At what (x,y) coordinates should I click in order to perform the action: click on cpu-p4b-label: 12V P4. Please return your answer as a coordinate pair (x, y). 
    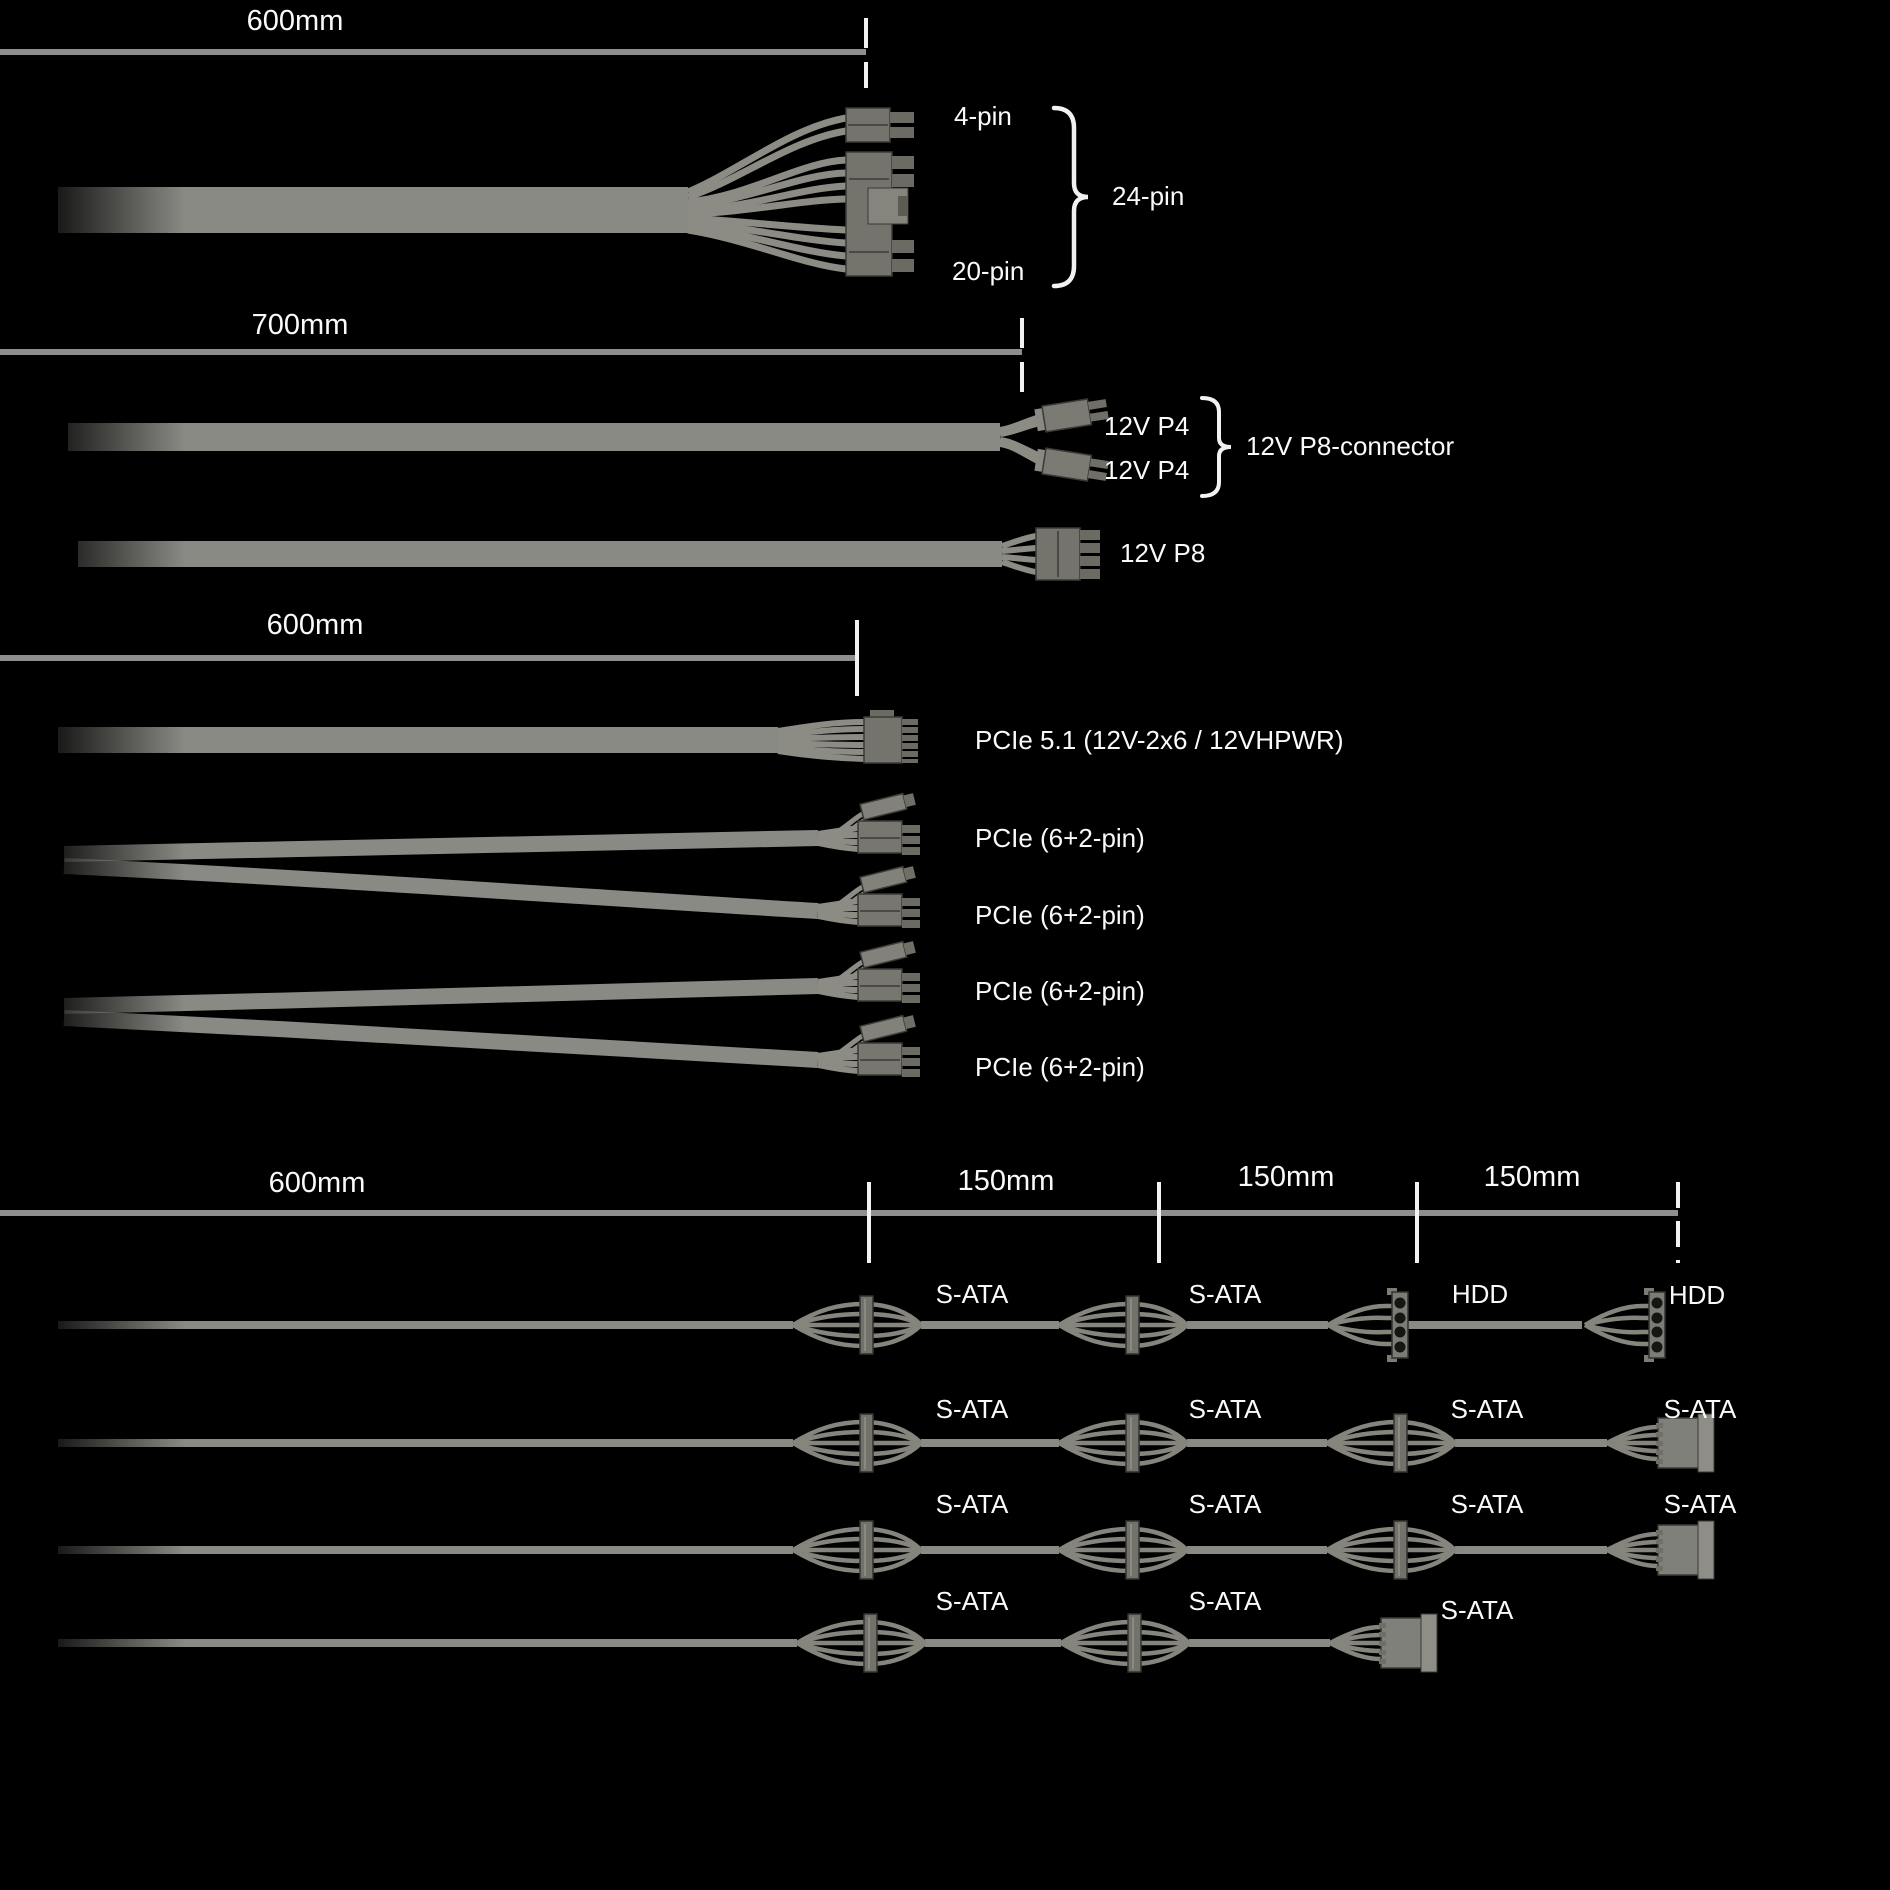
    Looking at the image, I should click on (1147, 470).